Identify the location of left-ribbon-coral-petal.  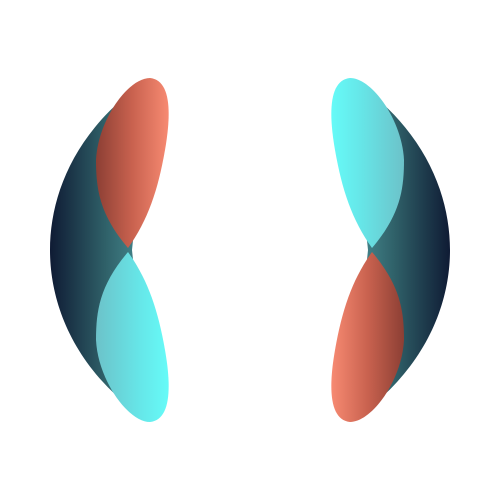
(132, 163).